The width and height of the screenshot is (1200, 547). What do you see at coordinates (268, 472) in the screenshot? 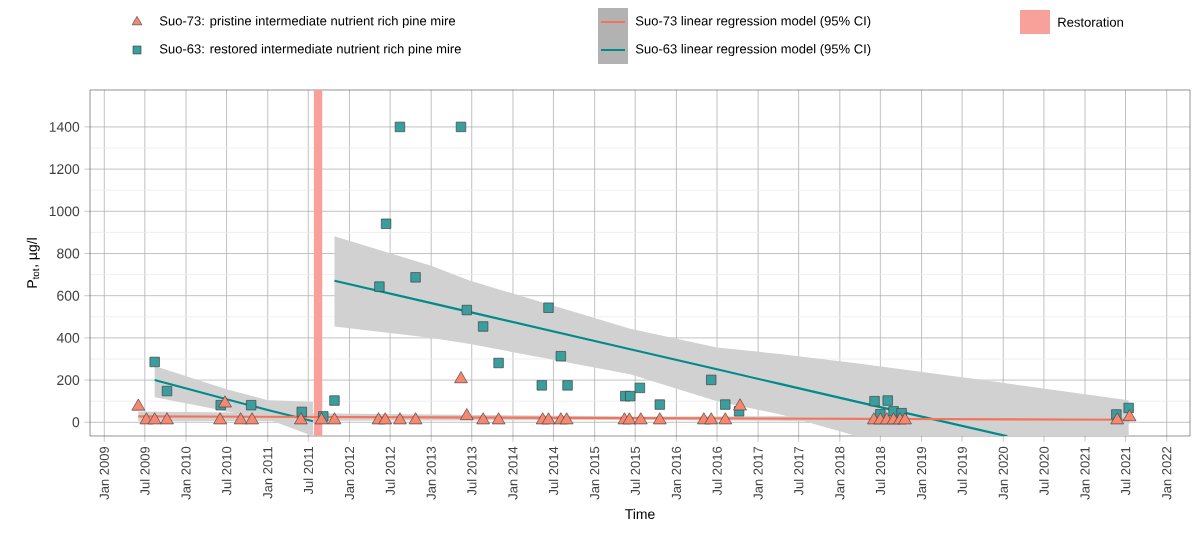
I see `x-tick-label: Jan 2011` at bounding box center [268, 472].